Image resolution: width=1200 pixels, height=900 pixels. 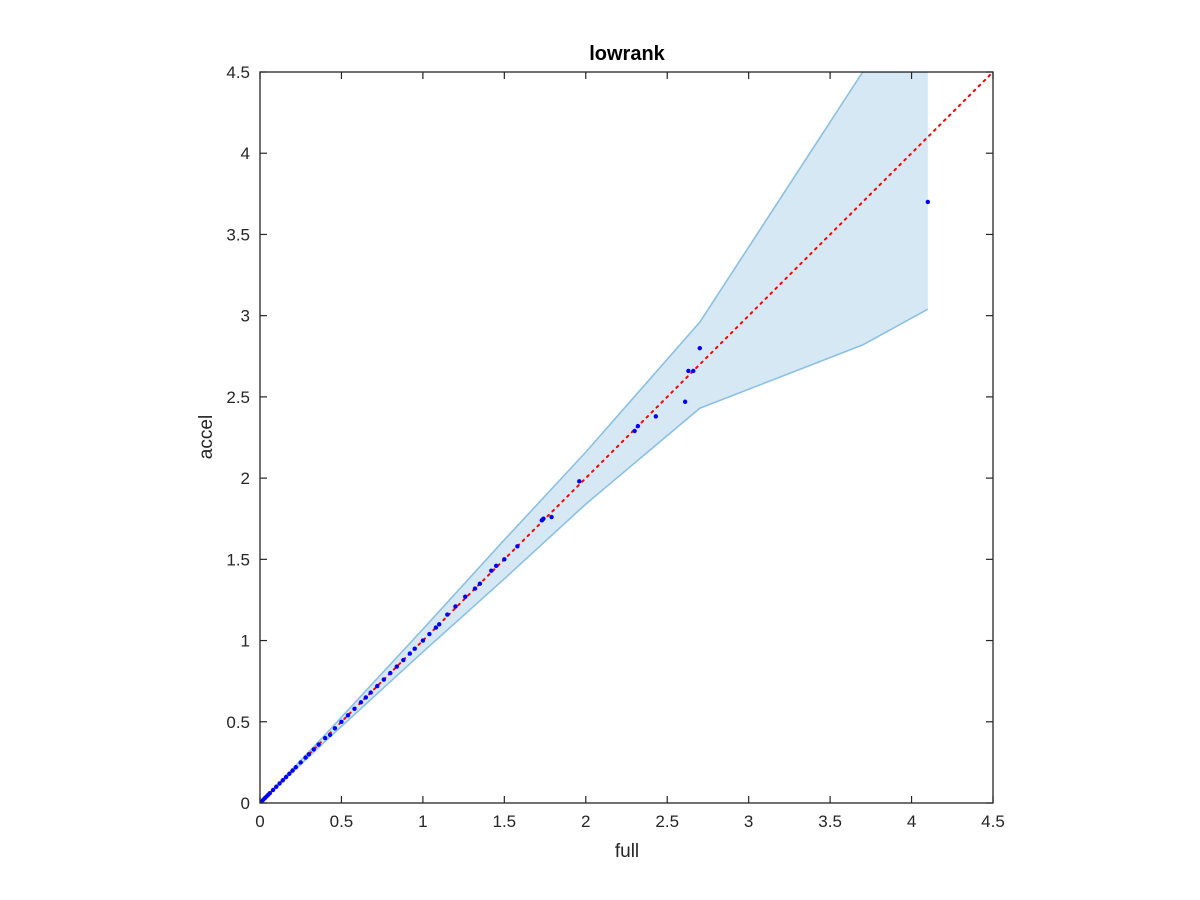 I want to click on x-tick-label: 0, so click(x=259, y=821).